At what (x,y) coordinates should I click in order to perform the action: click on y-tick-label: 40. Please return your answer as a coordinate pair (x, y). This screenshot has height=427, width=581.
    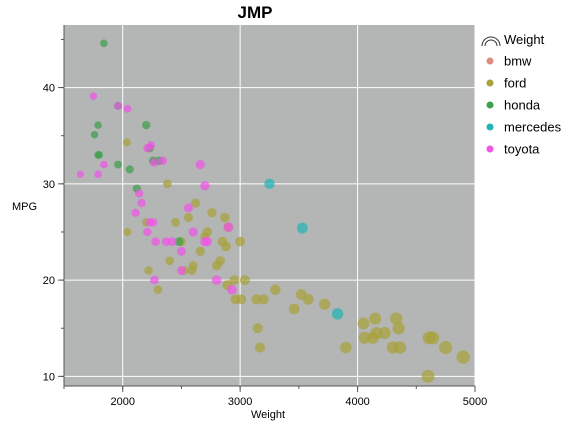
    Looking at the image, I should click on (49, 89).